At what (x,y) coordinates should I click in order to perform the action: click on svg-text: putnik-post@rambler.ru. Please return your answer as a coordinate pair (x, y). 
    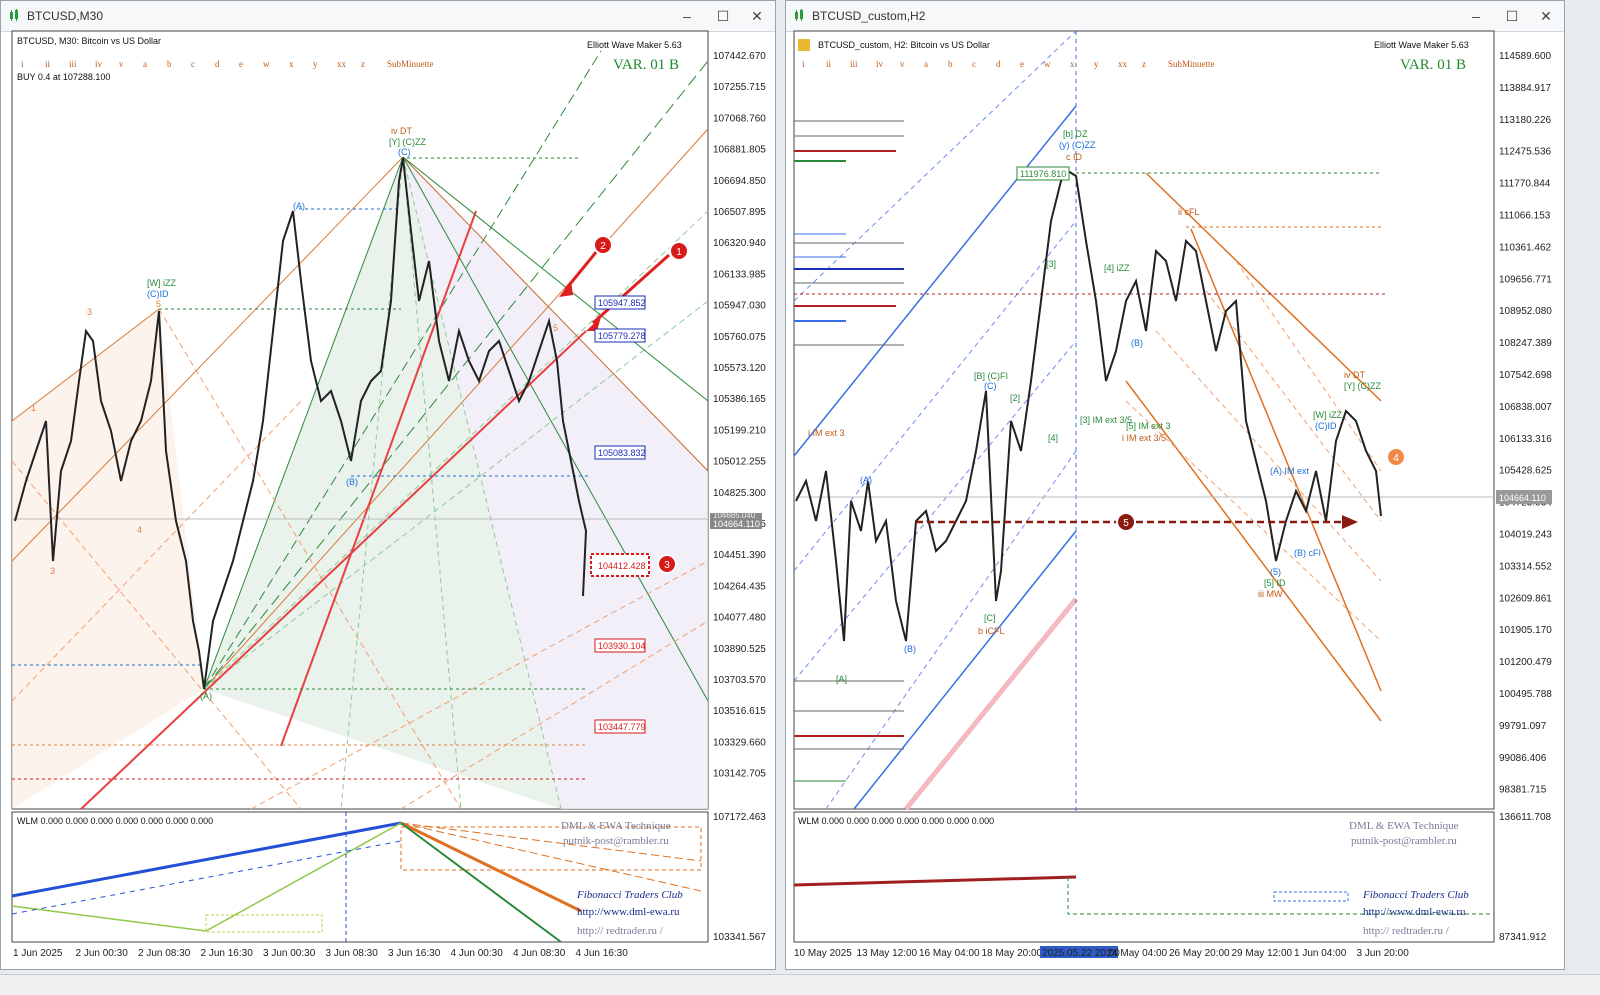
    Looking at the image, I should click on (616, 841).